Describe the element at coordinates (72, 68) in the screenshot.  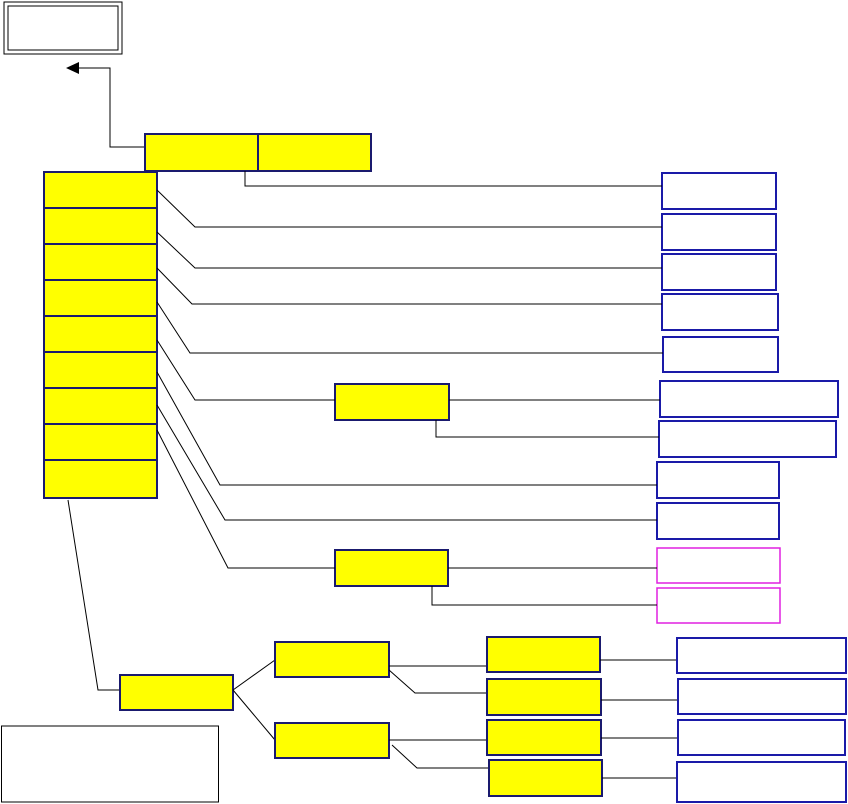
I see `arrowhead` at that location.